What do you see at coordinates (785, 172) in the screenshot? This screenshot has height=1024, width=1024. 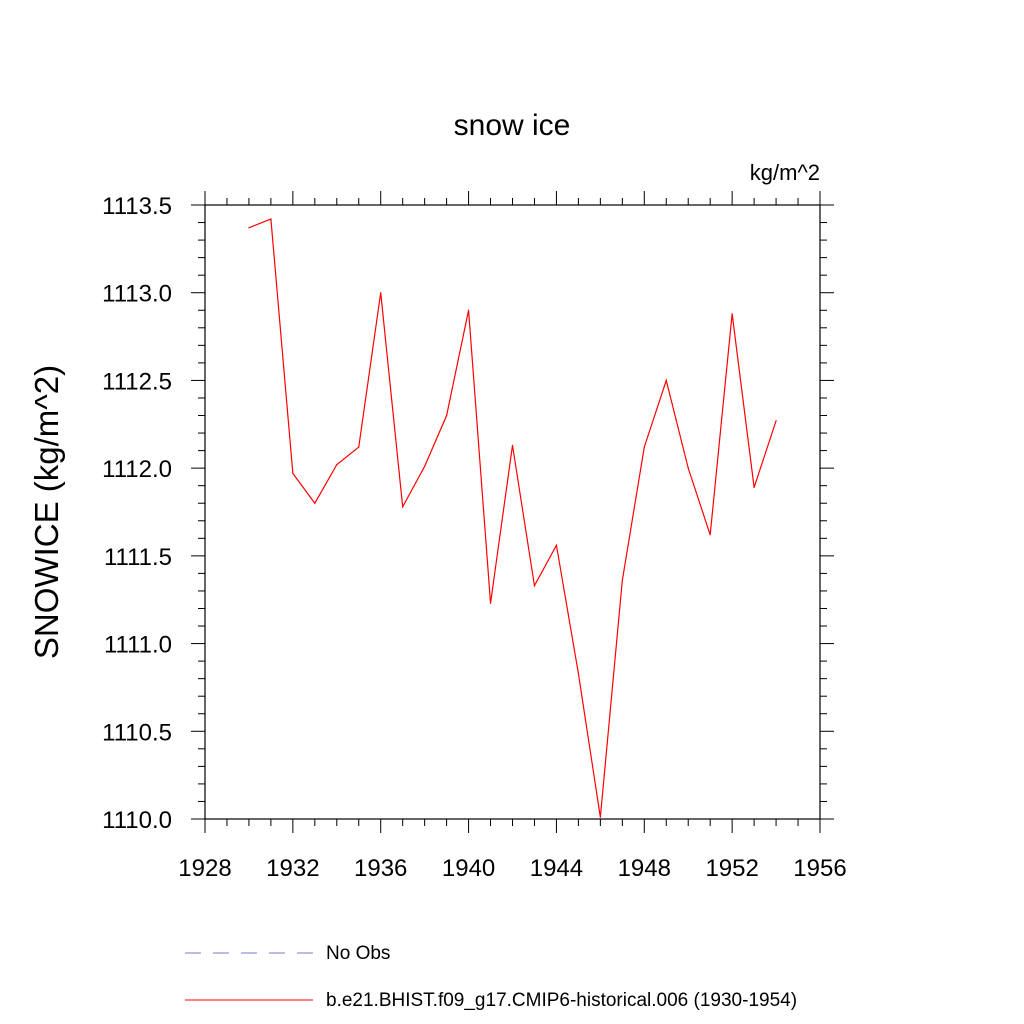 I see `units-label: kg/m^2` at bounding box center [785, 172].